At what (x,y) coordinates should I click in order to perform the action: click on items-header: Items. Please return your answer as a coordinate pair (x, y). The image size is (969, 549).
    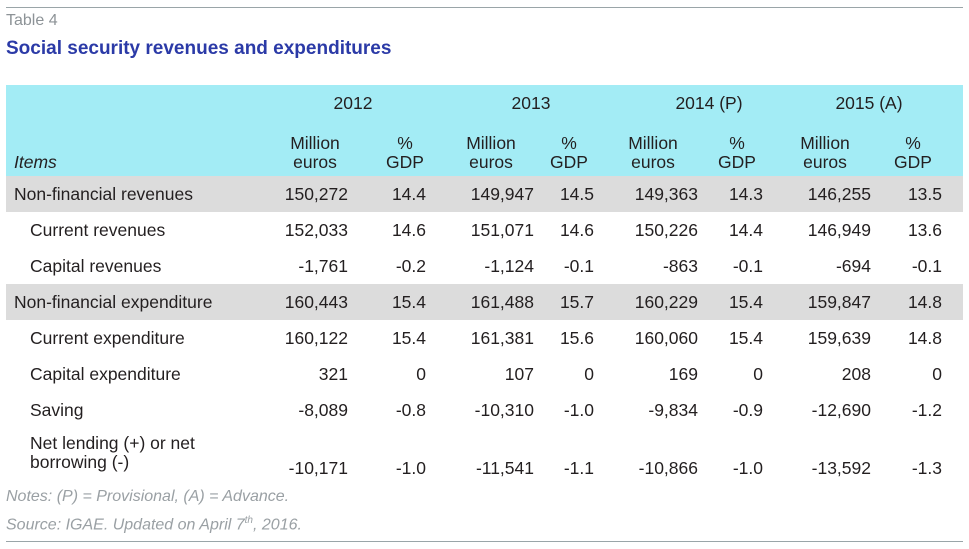
    Looking at the image, I should click on (35, 162).